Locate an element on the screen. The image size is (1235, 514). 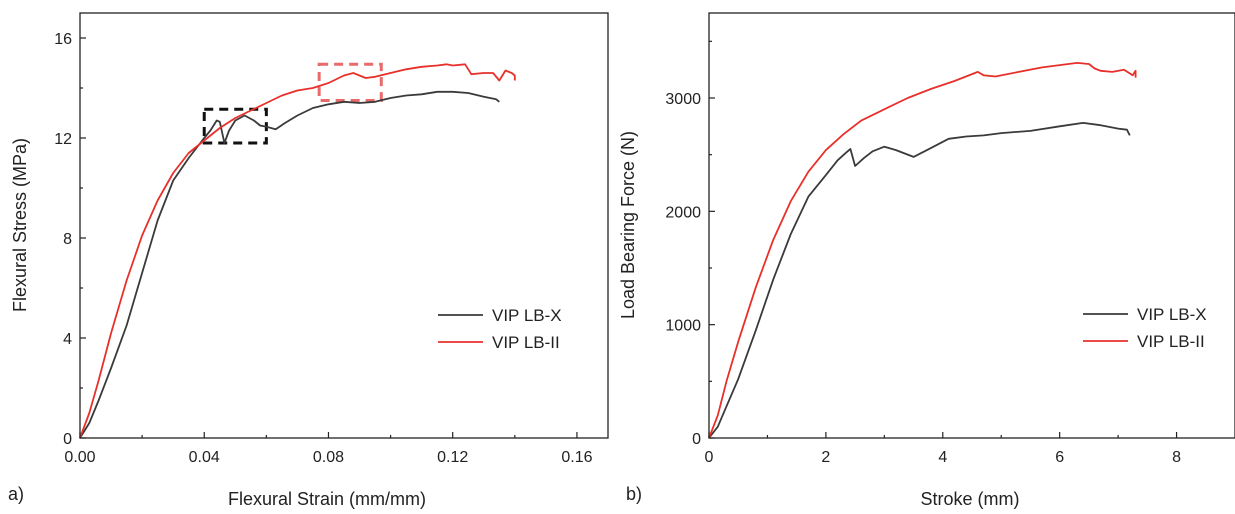
legend-a: VIP LB-X VIP LB-II is located at coordinates (500, 329).